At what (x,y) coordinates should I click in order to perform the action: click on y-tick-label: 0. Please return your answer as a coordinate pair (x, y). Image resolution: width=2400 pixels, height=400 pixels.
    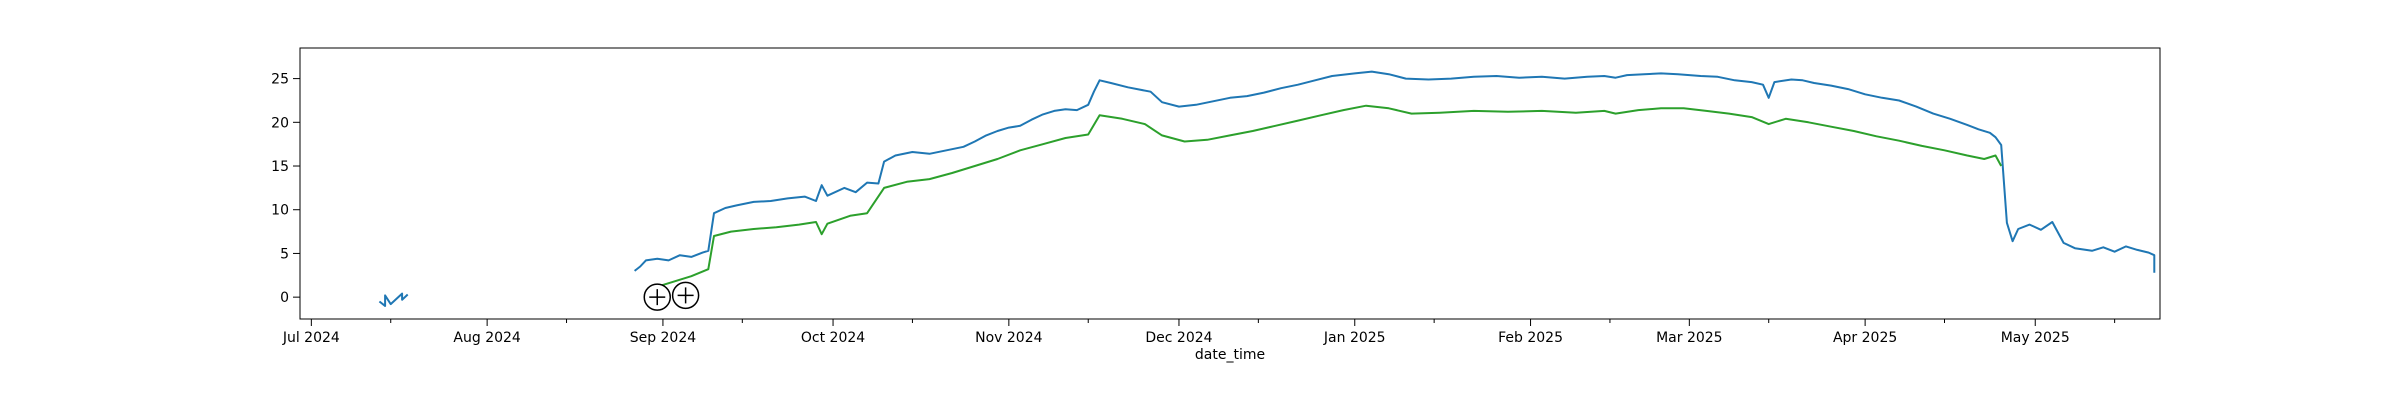
    Looking at the image, I should click on (284, 298).